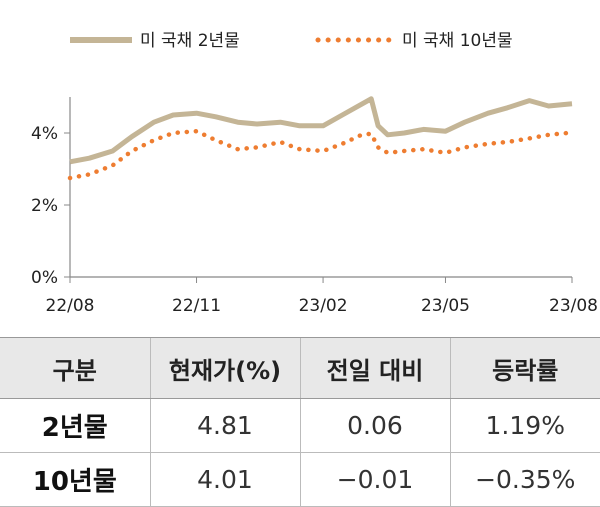 This screenshot has height=507, width=600. I want to click on row-price: 4.01, so click(224, 479).